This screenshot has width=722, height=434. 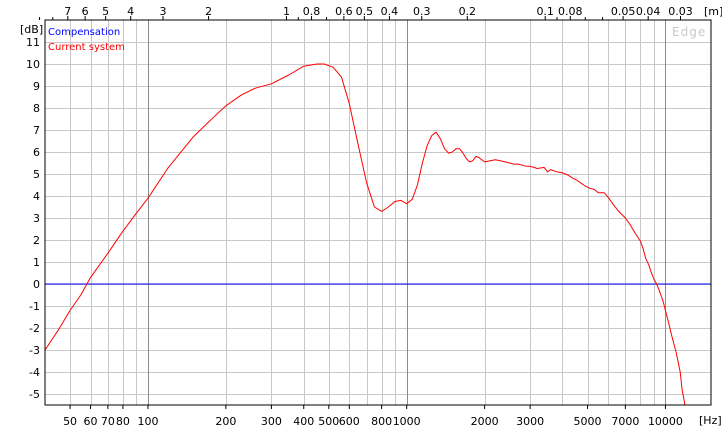 What do you see at coordinates (545, 11) in the screenshot?
I see `top-tick-label: 0.1` at bounding box center [545, 11].